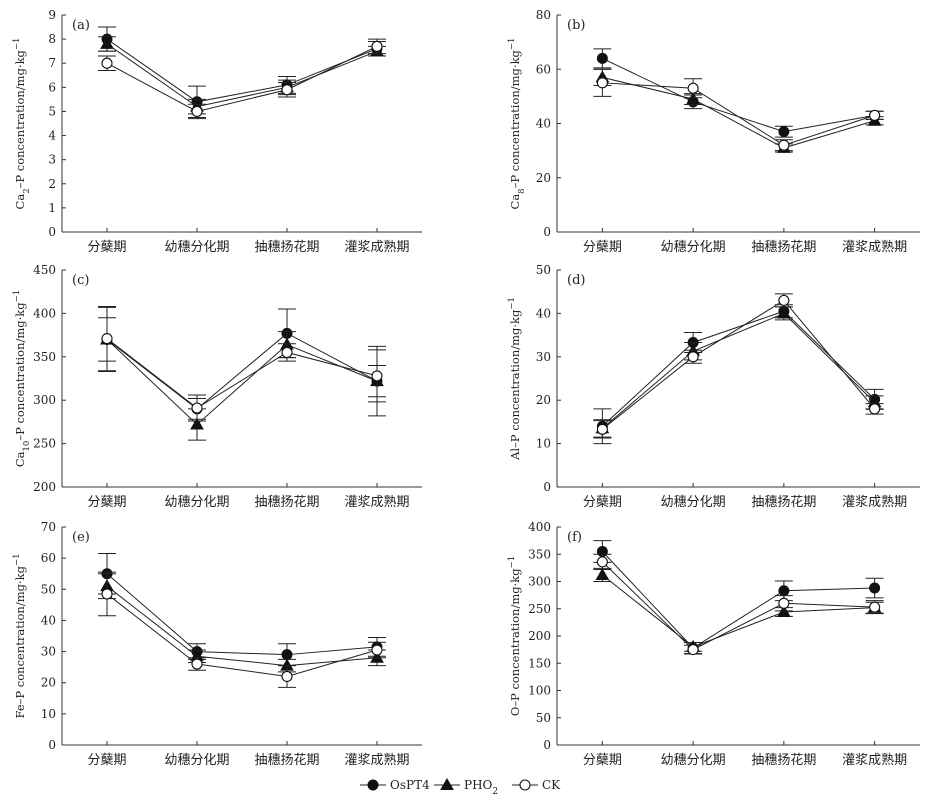  What do you see at coordinates (410, 785) in the screenshot?
I see `legend-label: OsPT4` at bounding box center [410, 785].